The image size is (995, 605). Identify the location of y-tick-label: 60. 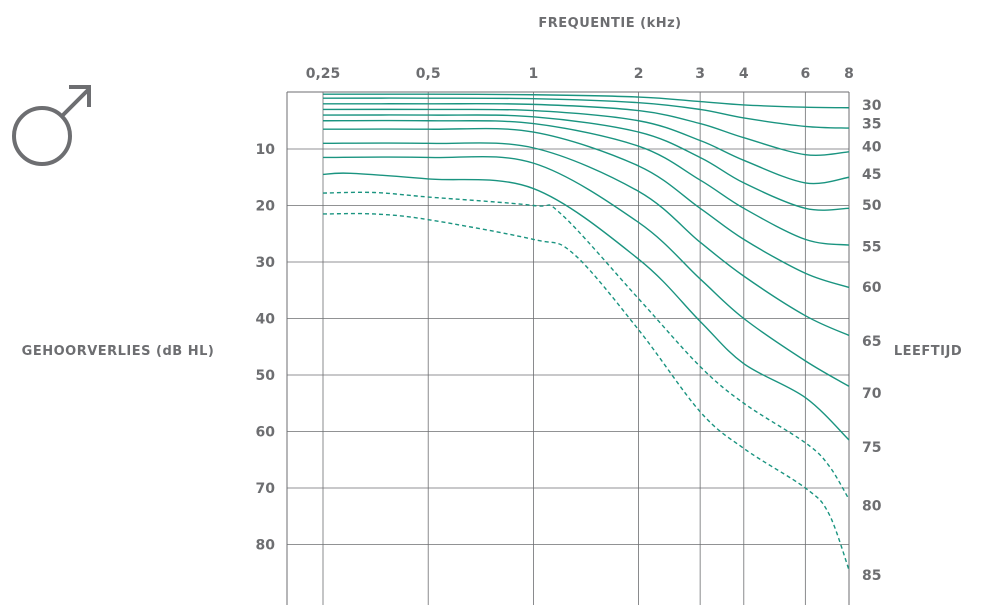
(266, 433).